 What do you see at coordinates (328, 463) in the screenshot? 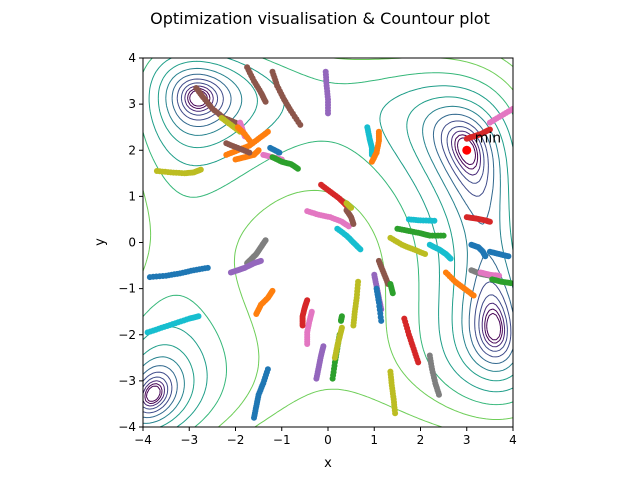
I see `x-axis-label: x` at bounding box center [328, 463].